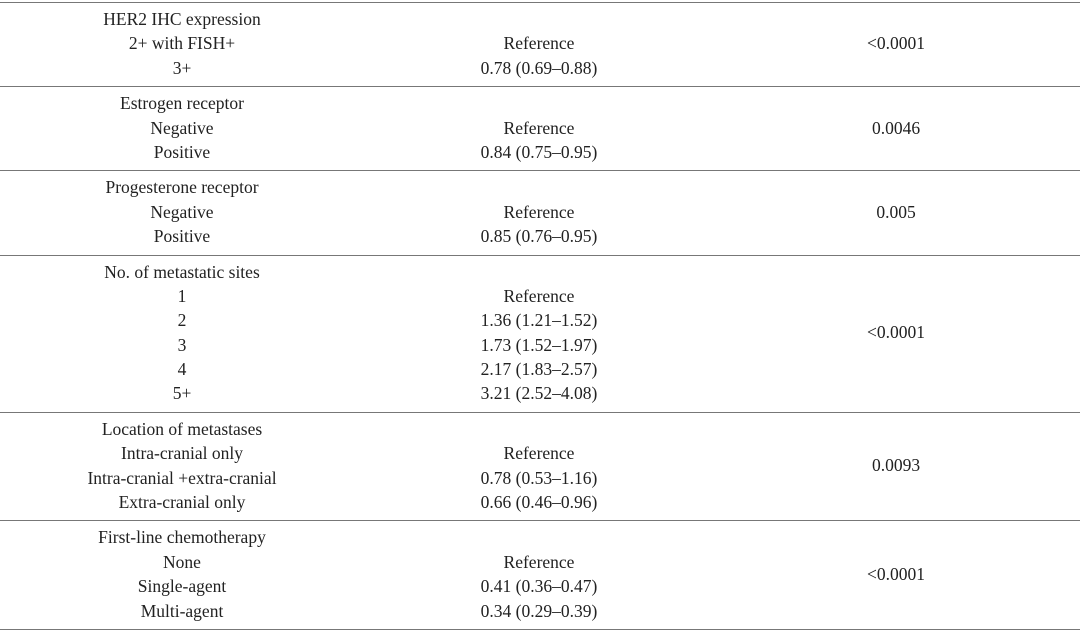 The width and height of the screenshot is (1080, 630). Describe the element at coordinates (539, 586) in the screenshot. I see `hazard-ratio: 0.41 (0.36–0.47)` at that location.